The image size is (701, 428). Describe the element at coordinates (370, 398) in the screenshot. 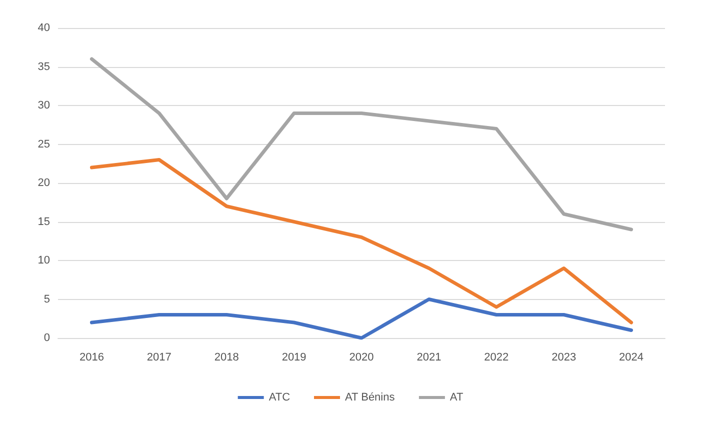

I see `legend-label: AT Bénins` at that location.